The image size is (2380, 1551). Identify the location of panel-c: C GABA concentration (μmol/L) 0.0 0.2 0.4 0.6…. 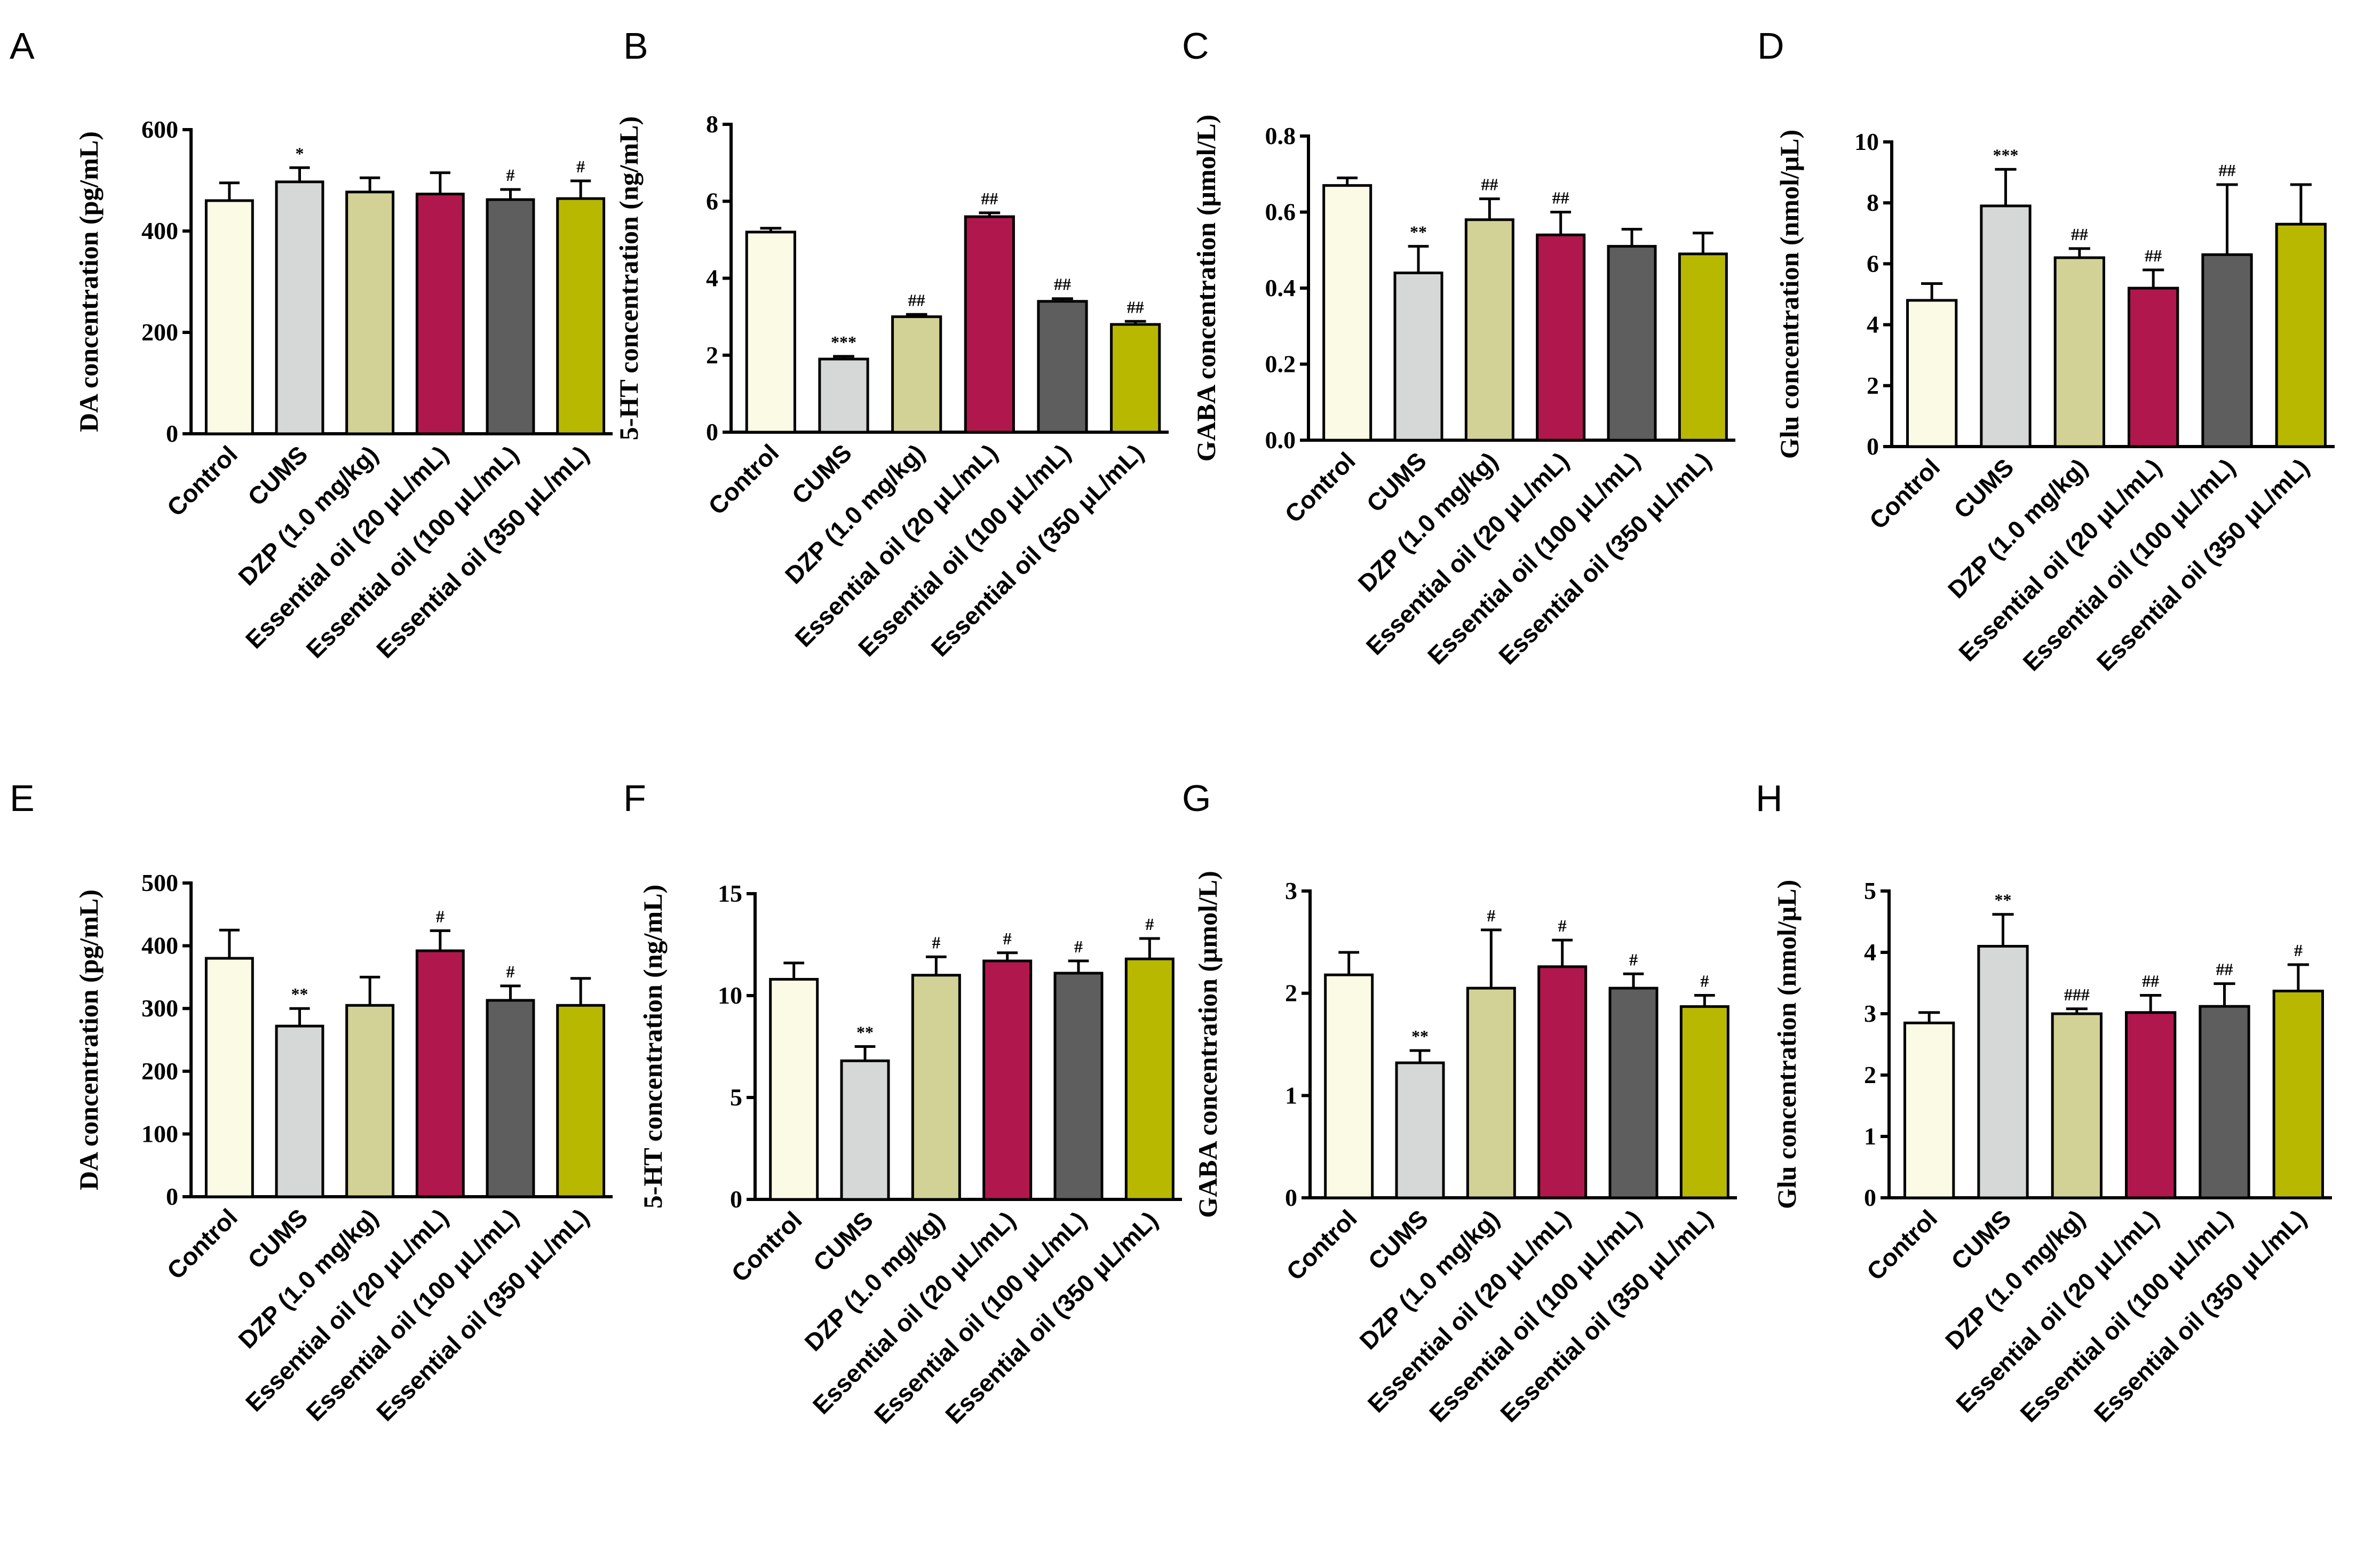
(1458, 347).